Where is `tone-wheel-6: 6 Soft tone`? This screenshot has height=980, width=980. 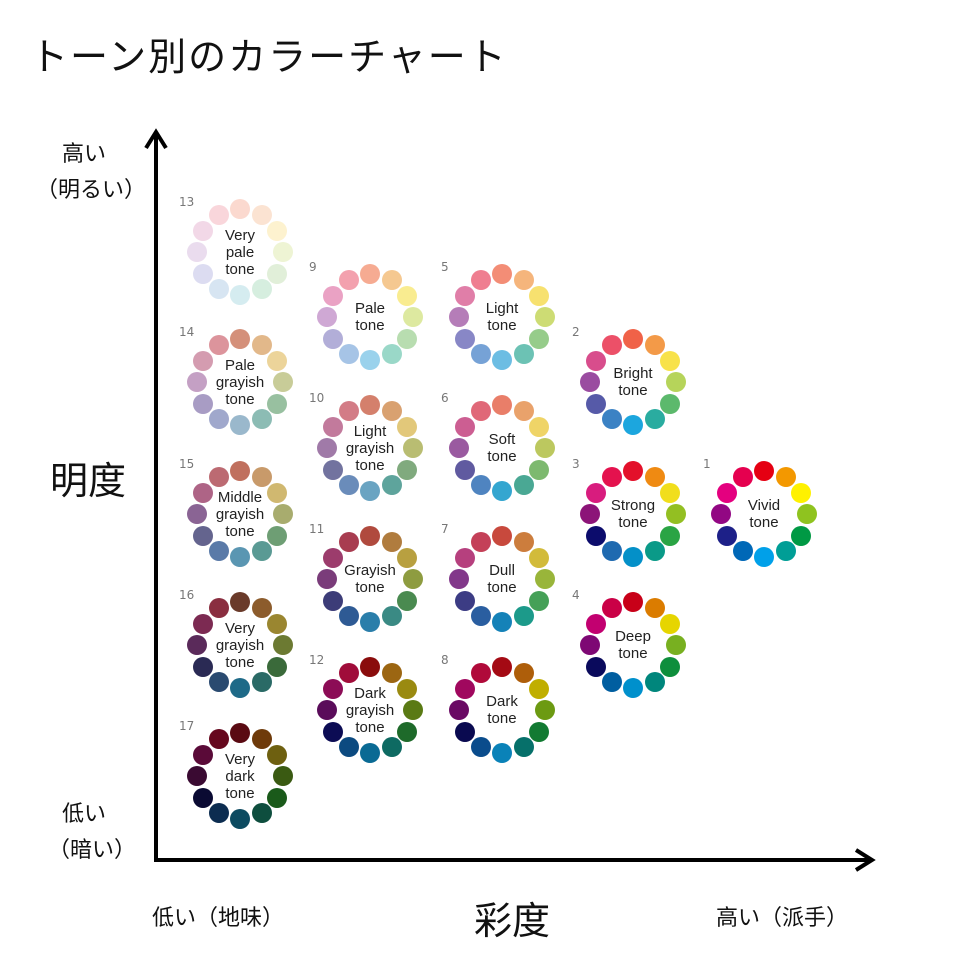
tone-wheel-6: 6 Soft tone is located at coordinates (499, 447).